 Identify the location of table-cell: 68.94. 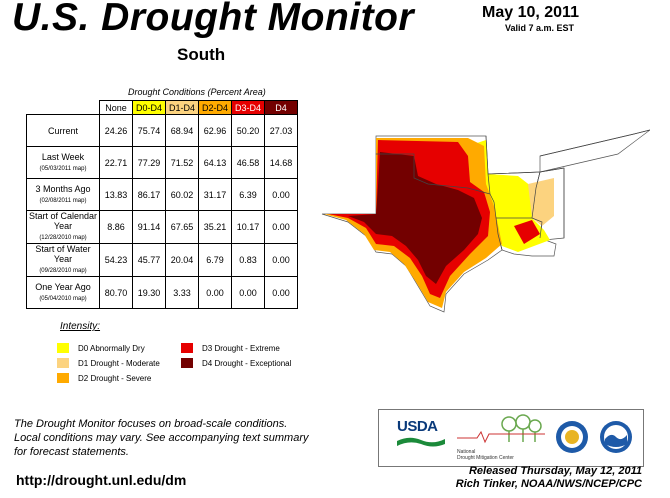
(182, 130).